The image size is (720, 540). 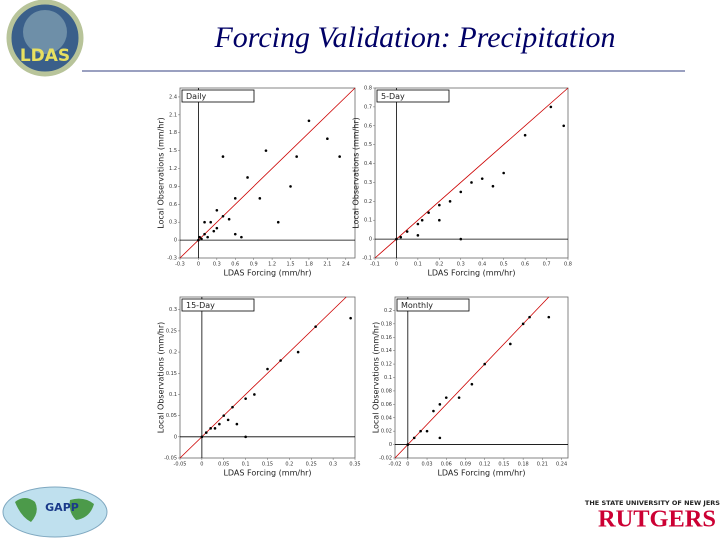 I want to click on x-tick-label: 0, so click(x=407, y=465).